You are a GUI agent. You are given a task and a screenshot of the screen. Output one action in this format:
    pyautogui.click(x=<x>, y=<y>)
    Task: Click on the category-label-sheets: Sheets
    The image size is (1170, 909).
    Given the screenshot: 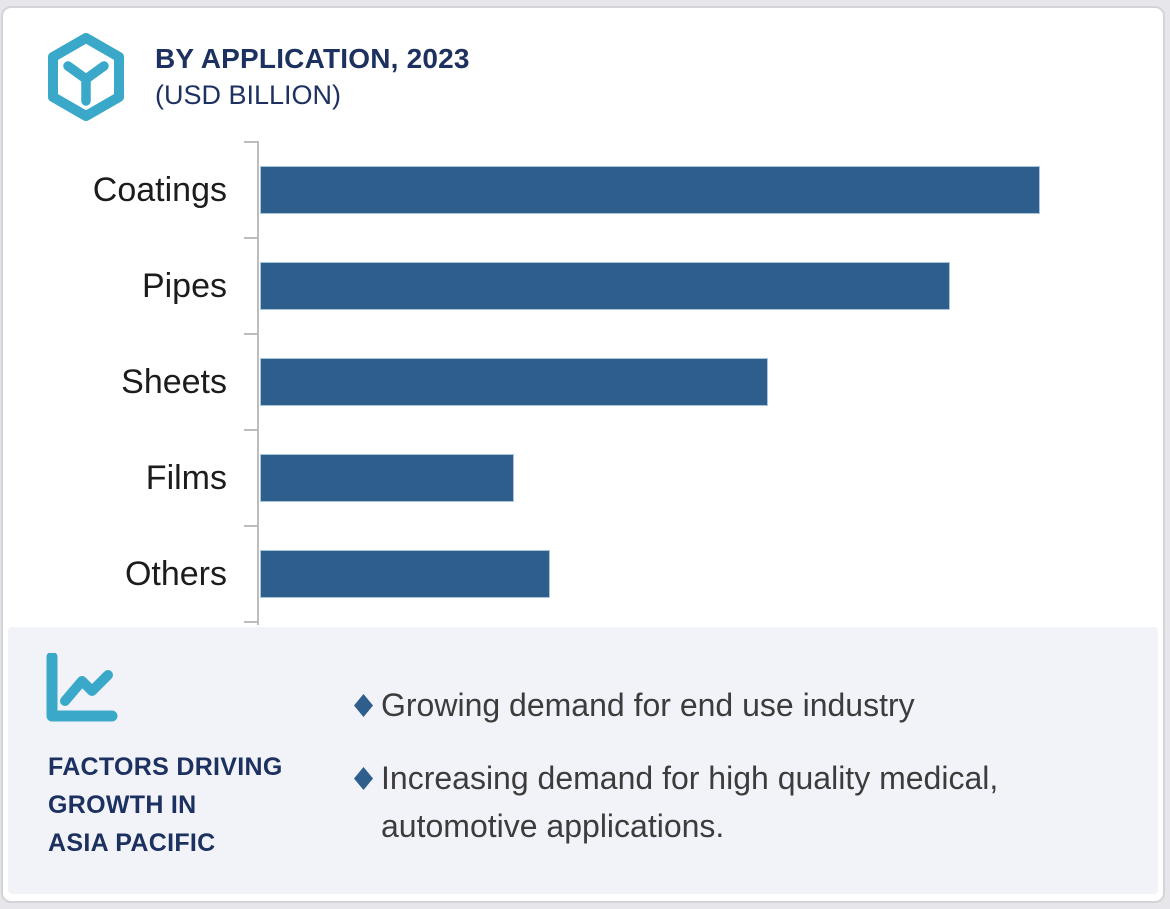 What is the action you would take?
    pyautogui.click(x=174, y=381)
    